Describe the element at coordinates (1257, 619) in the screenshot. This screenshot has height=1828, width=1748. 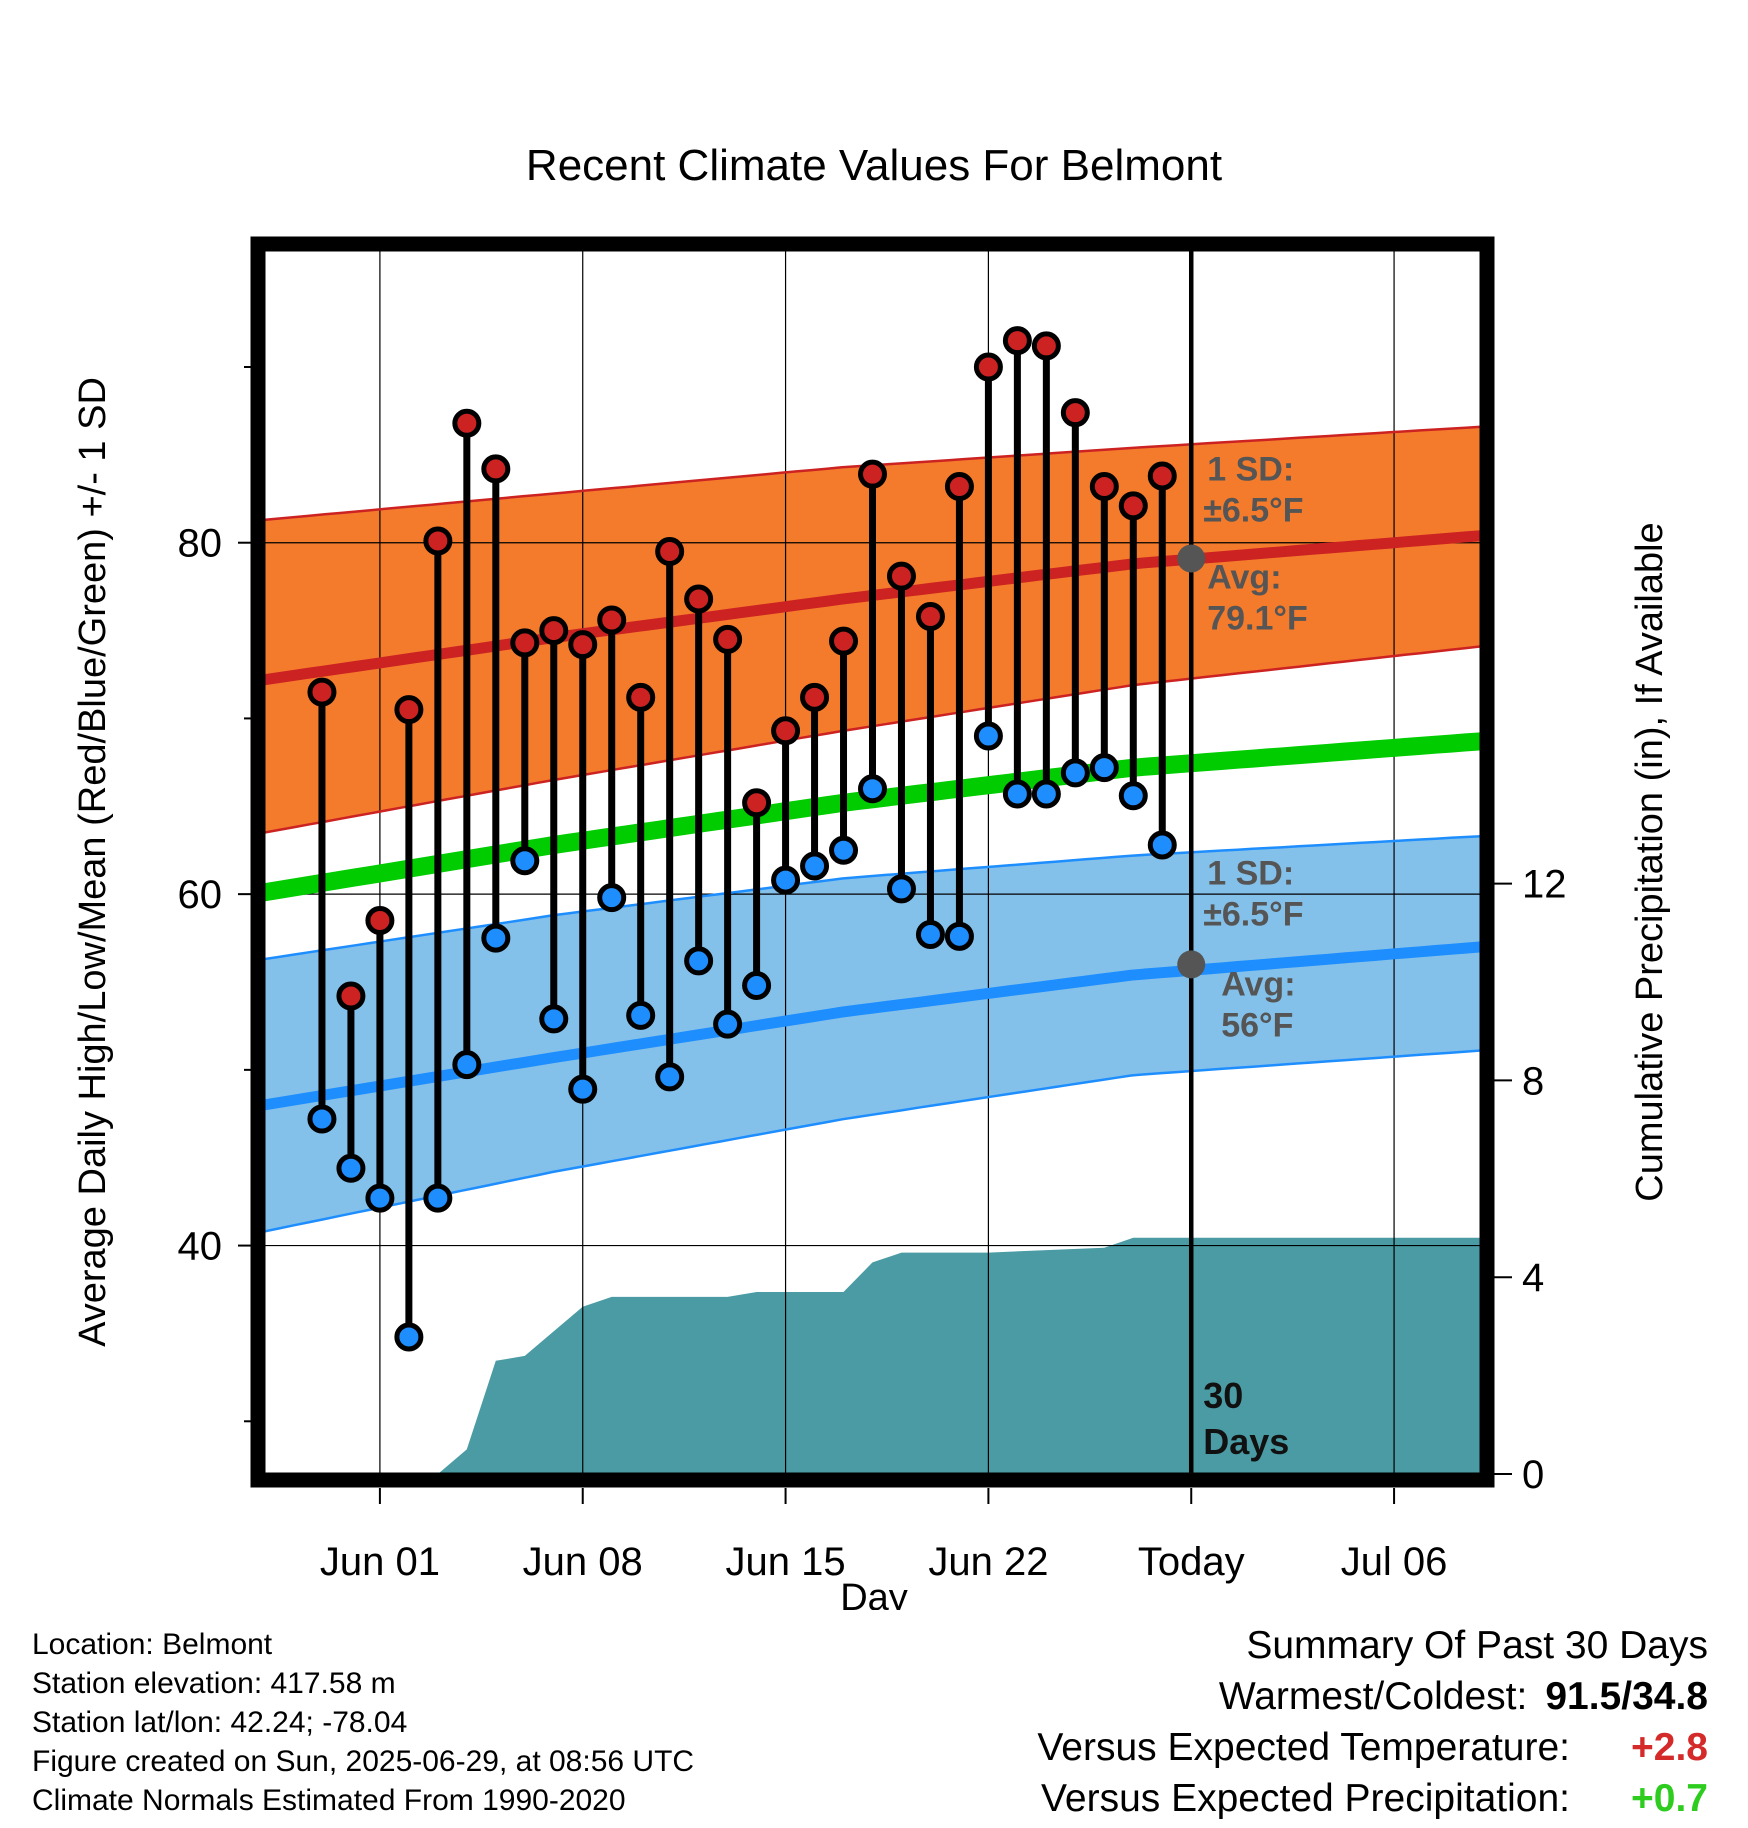
I see `high-avg-value: 79.1°F` at that location.